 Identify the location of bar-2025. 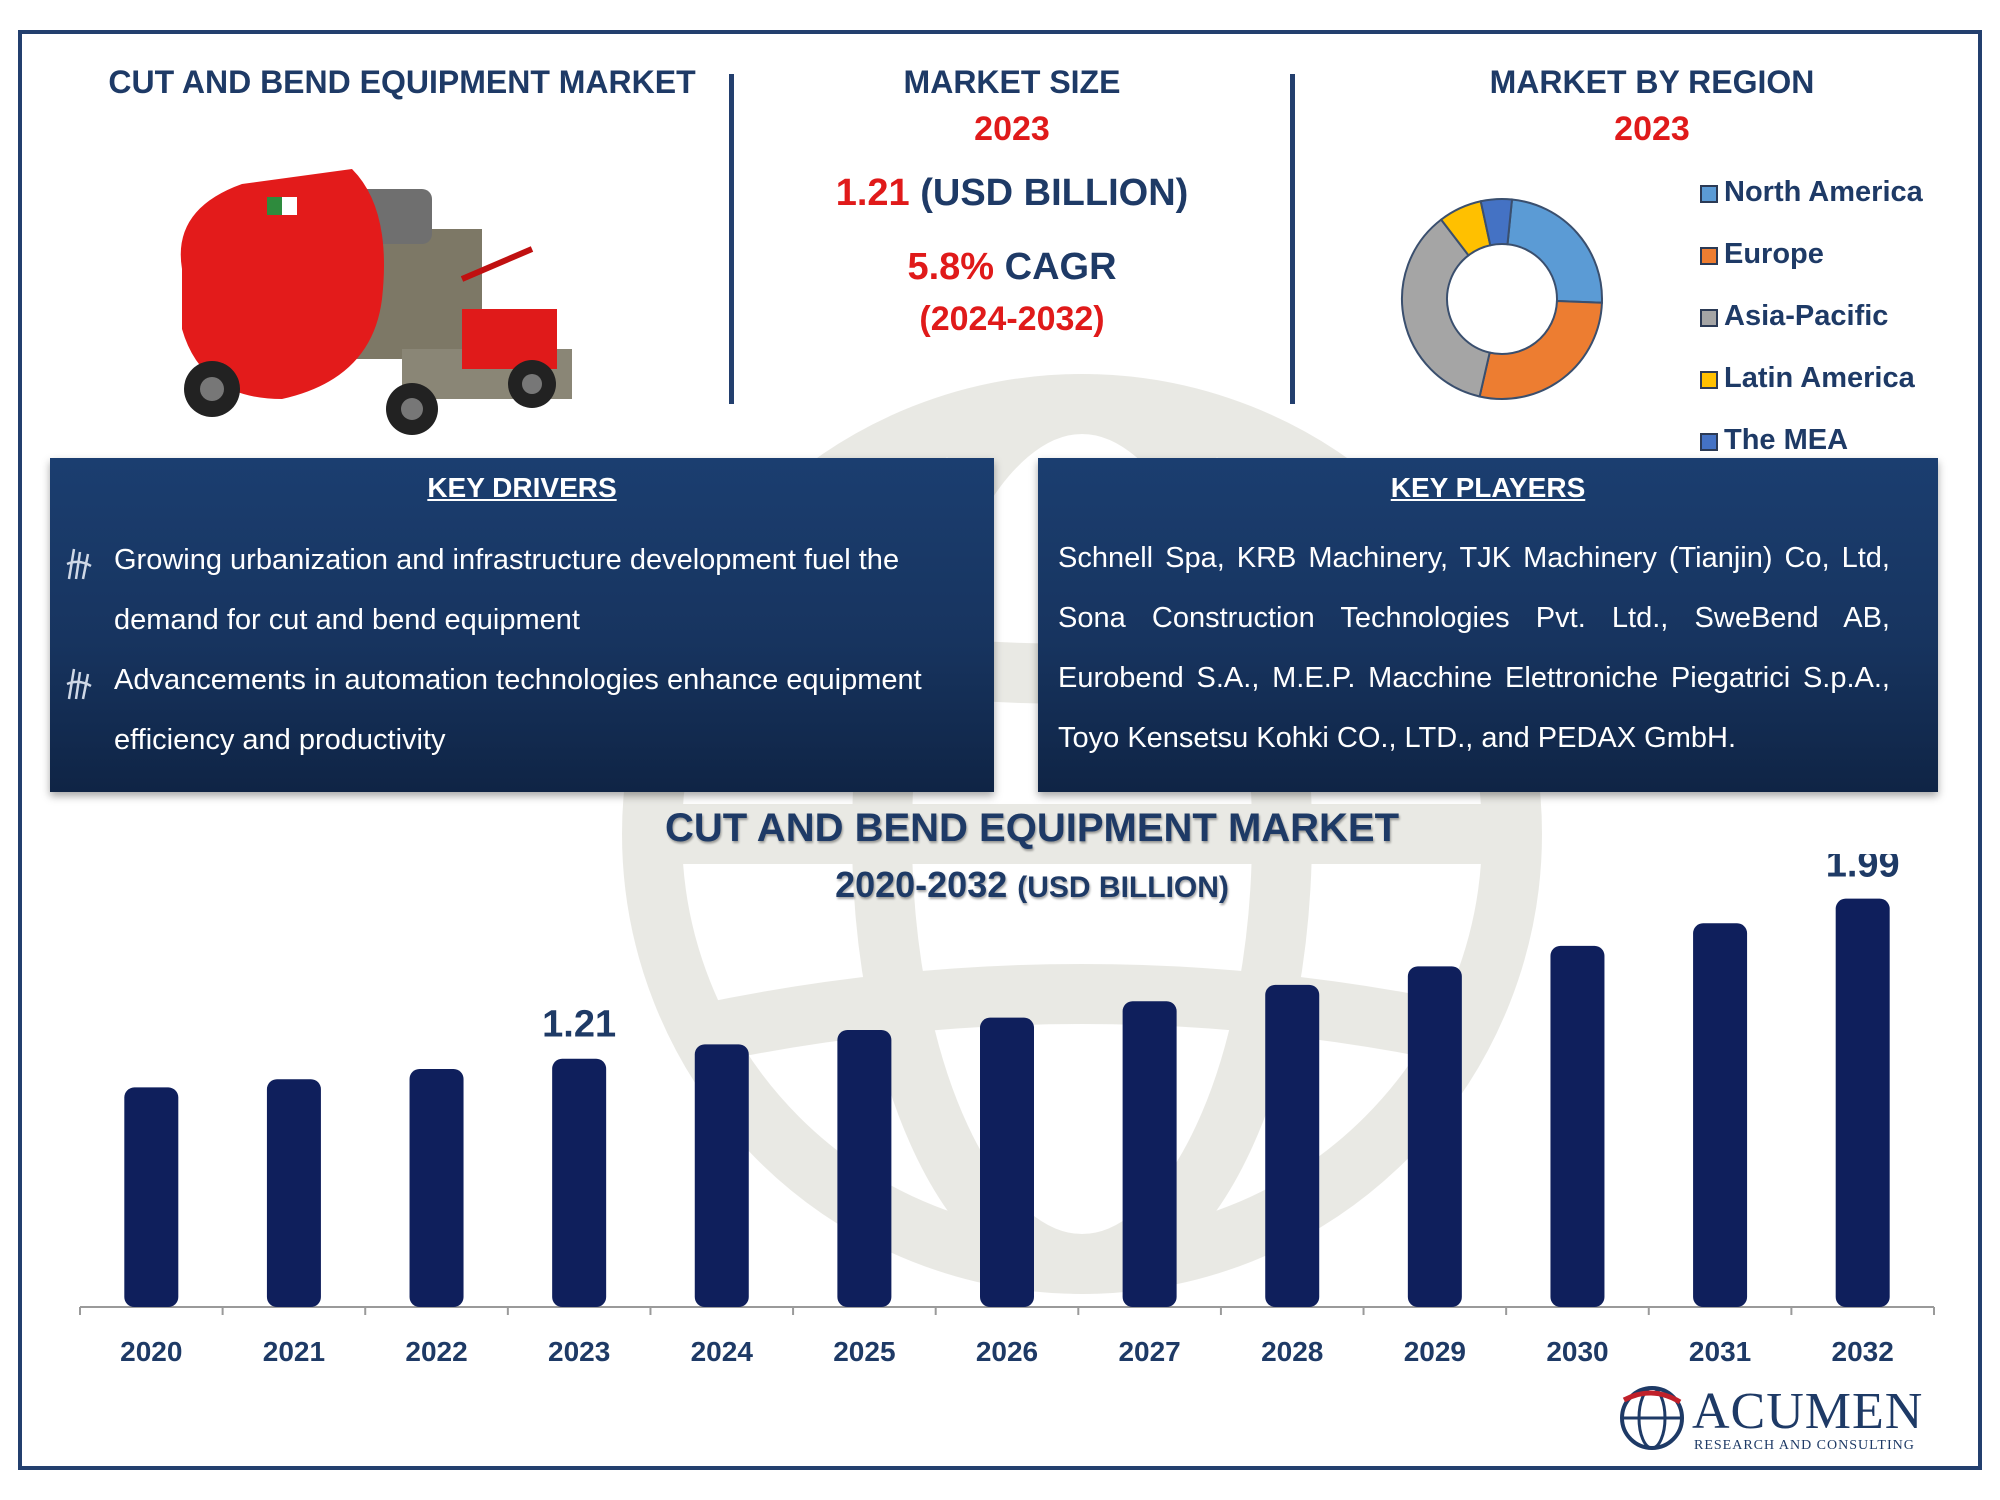
(864, 1168).